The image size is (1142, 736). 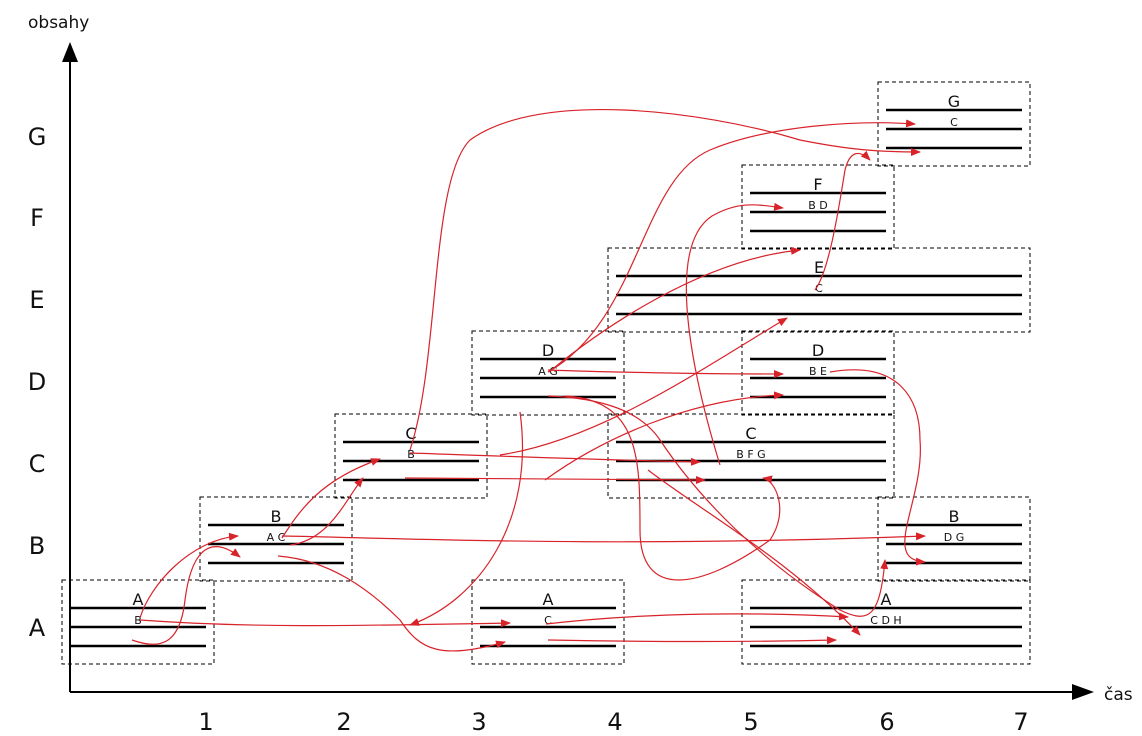 What do you see at coordinates (205, 722) in the screenshot?
I see `x-tick-label: 1` at bounding box center [205, 722].